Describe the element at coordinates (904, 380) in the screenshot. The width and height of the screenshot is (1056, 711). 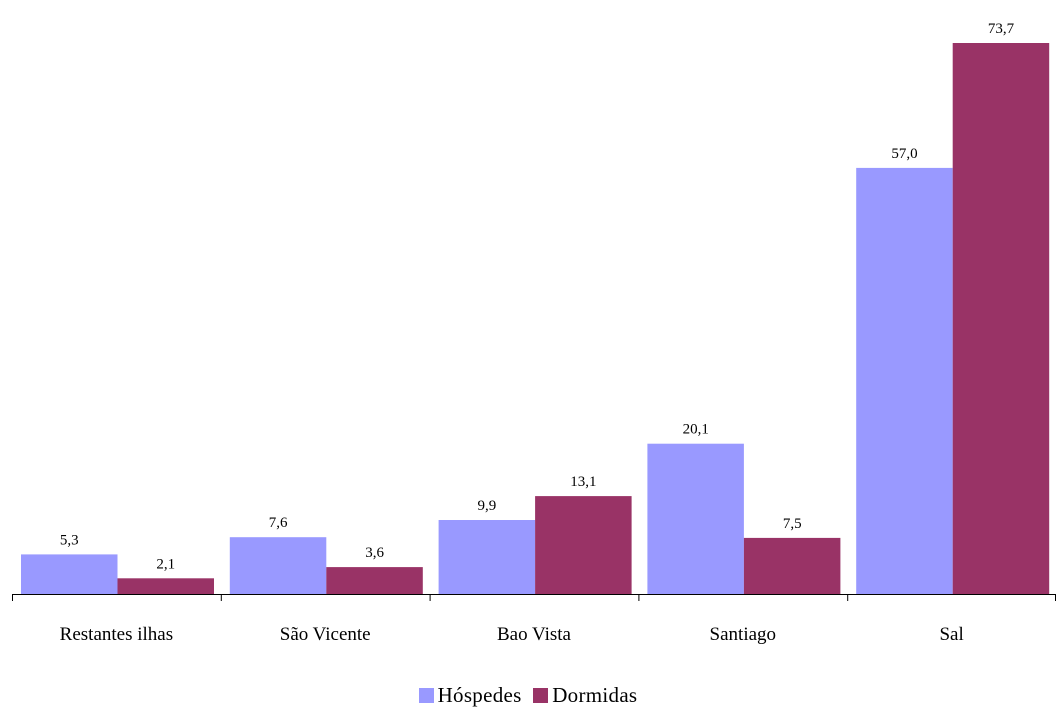
I see `bar-hospedes-sal` at that location.